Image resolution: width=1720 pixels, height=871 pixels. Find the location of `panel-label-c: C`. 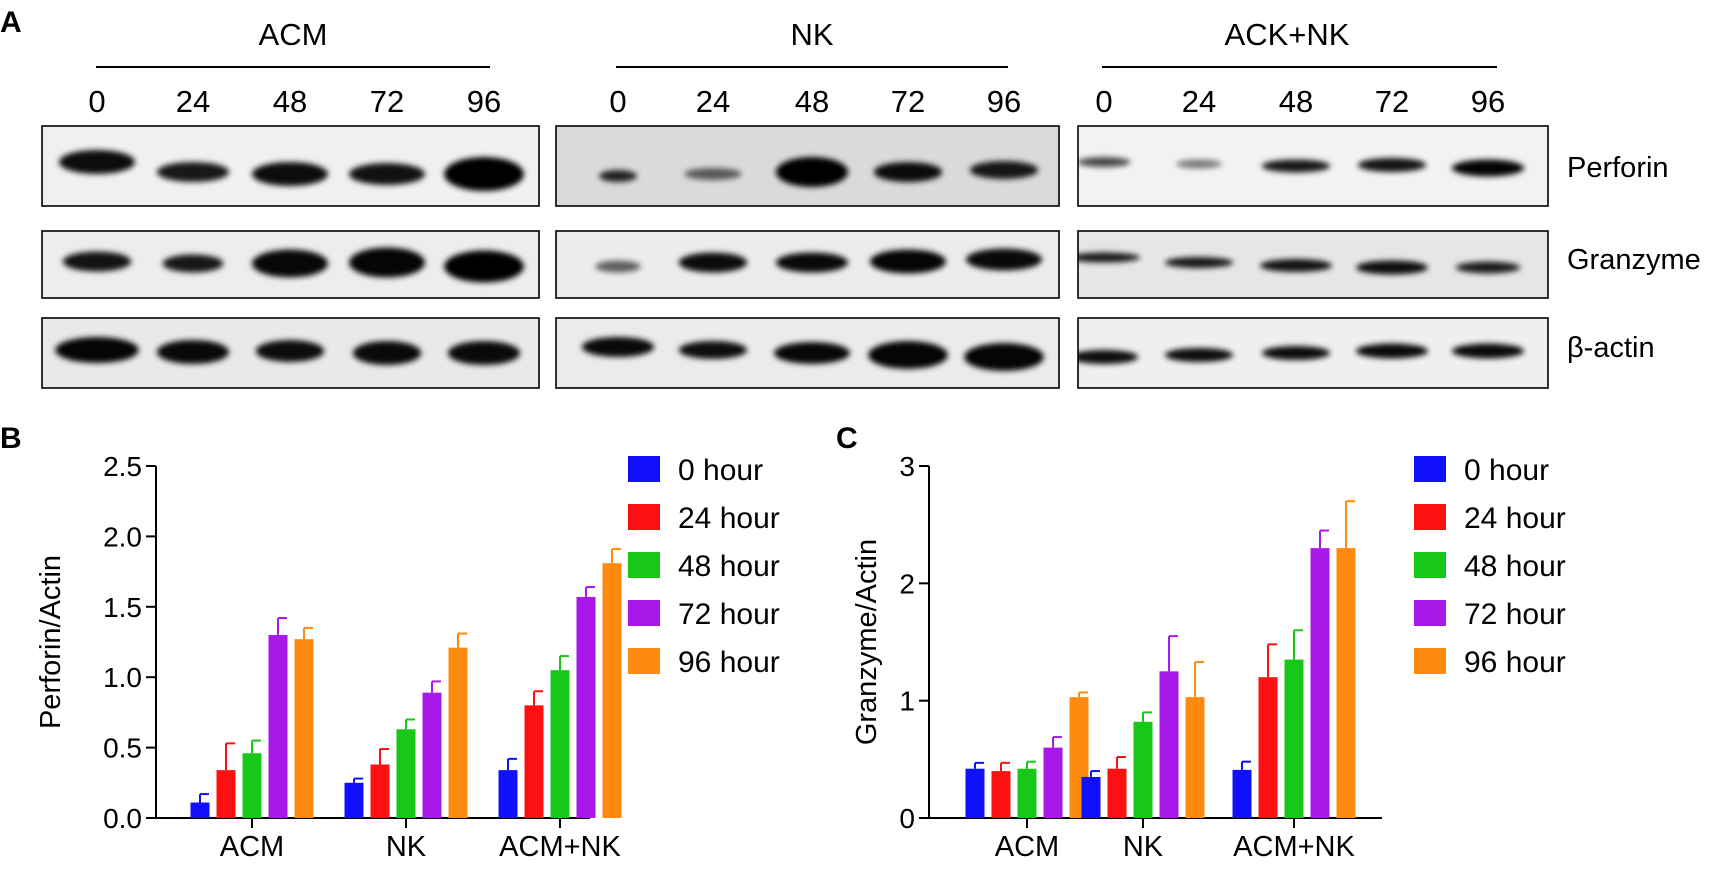

panel-label-c: C is located at coordinates (847, 438).